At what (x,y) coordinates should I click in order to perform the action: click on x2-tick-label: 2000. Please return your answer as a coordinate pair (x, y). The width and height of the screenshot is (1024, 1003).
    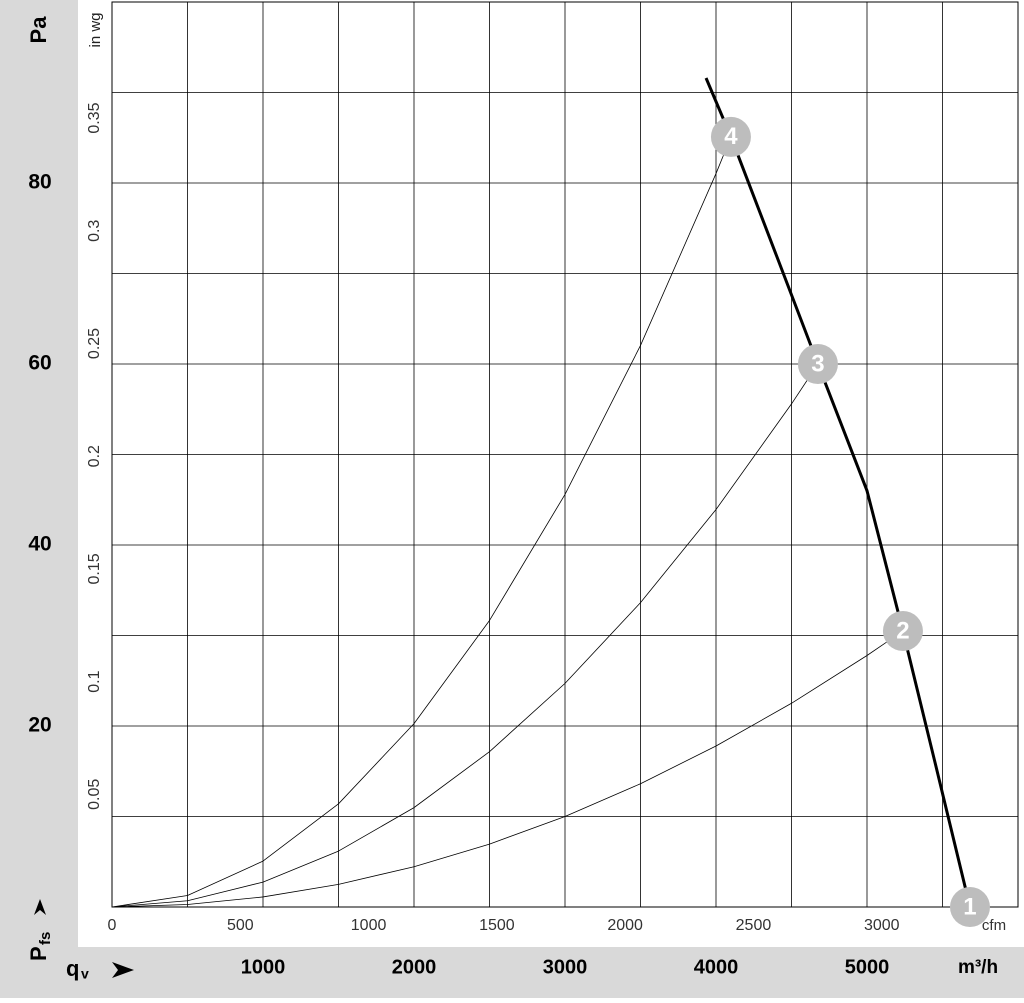
    Looking at the image, I should click on (625, 925).